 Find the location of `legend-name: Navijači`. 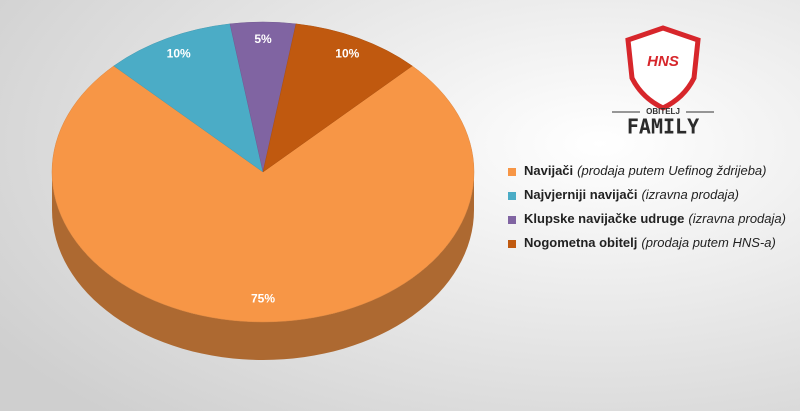

legend-name: Navijači is located at coordinates (548, 170).